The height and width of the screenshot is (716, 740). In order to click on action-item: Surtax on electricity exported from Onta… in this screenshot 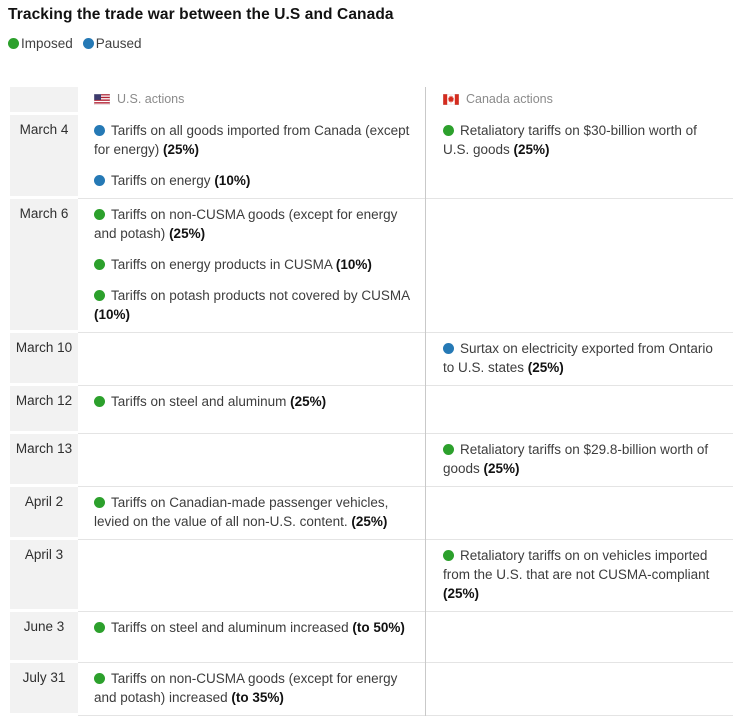, I will do `click(578, 358)`.